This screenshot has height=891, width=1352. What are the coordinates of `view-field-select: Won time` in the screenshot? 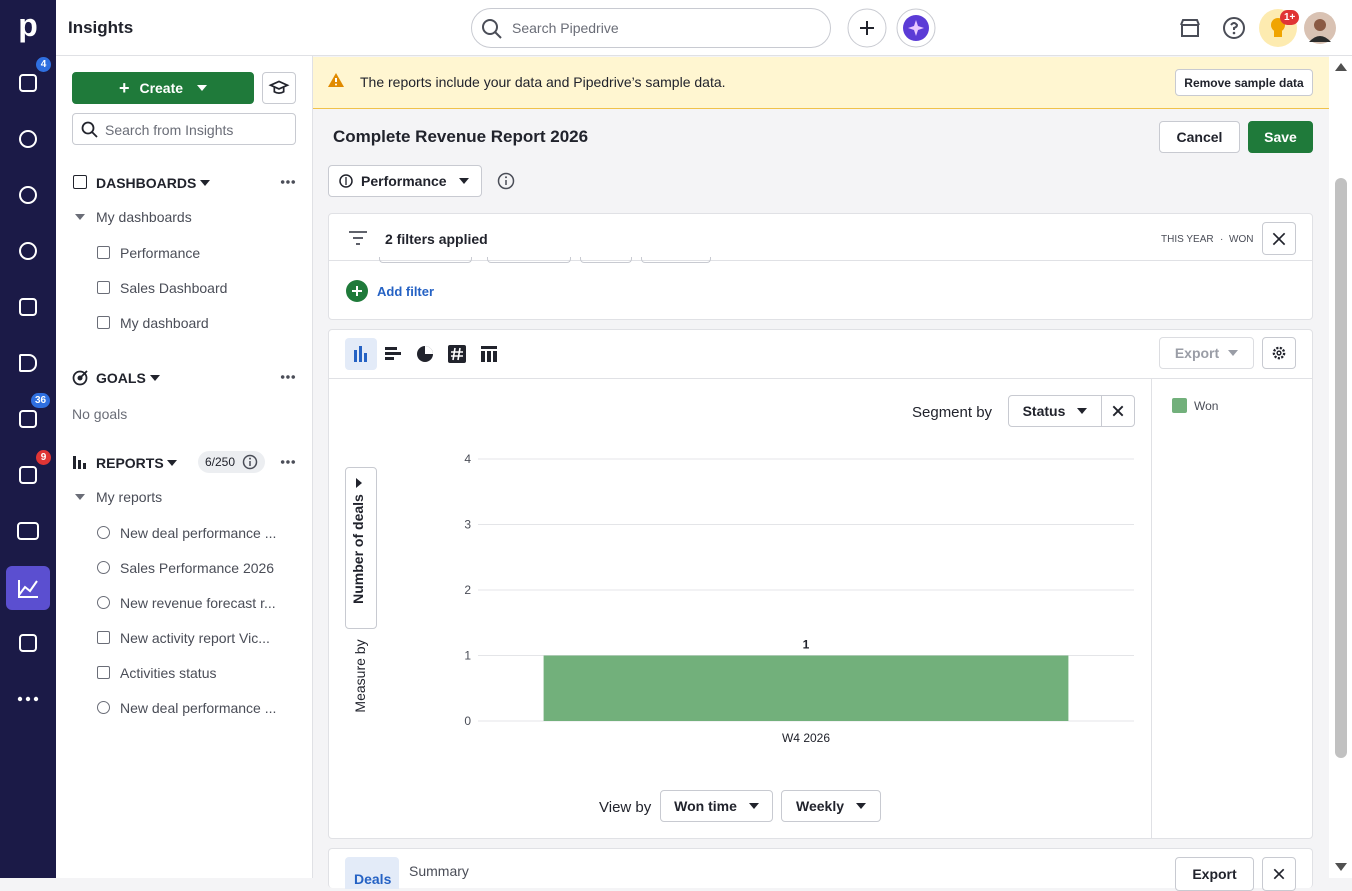 It's located at (716, 806).